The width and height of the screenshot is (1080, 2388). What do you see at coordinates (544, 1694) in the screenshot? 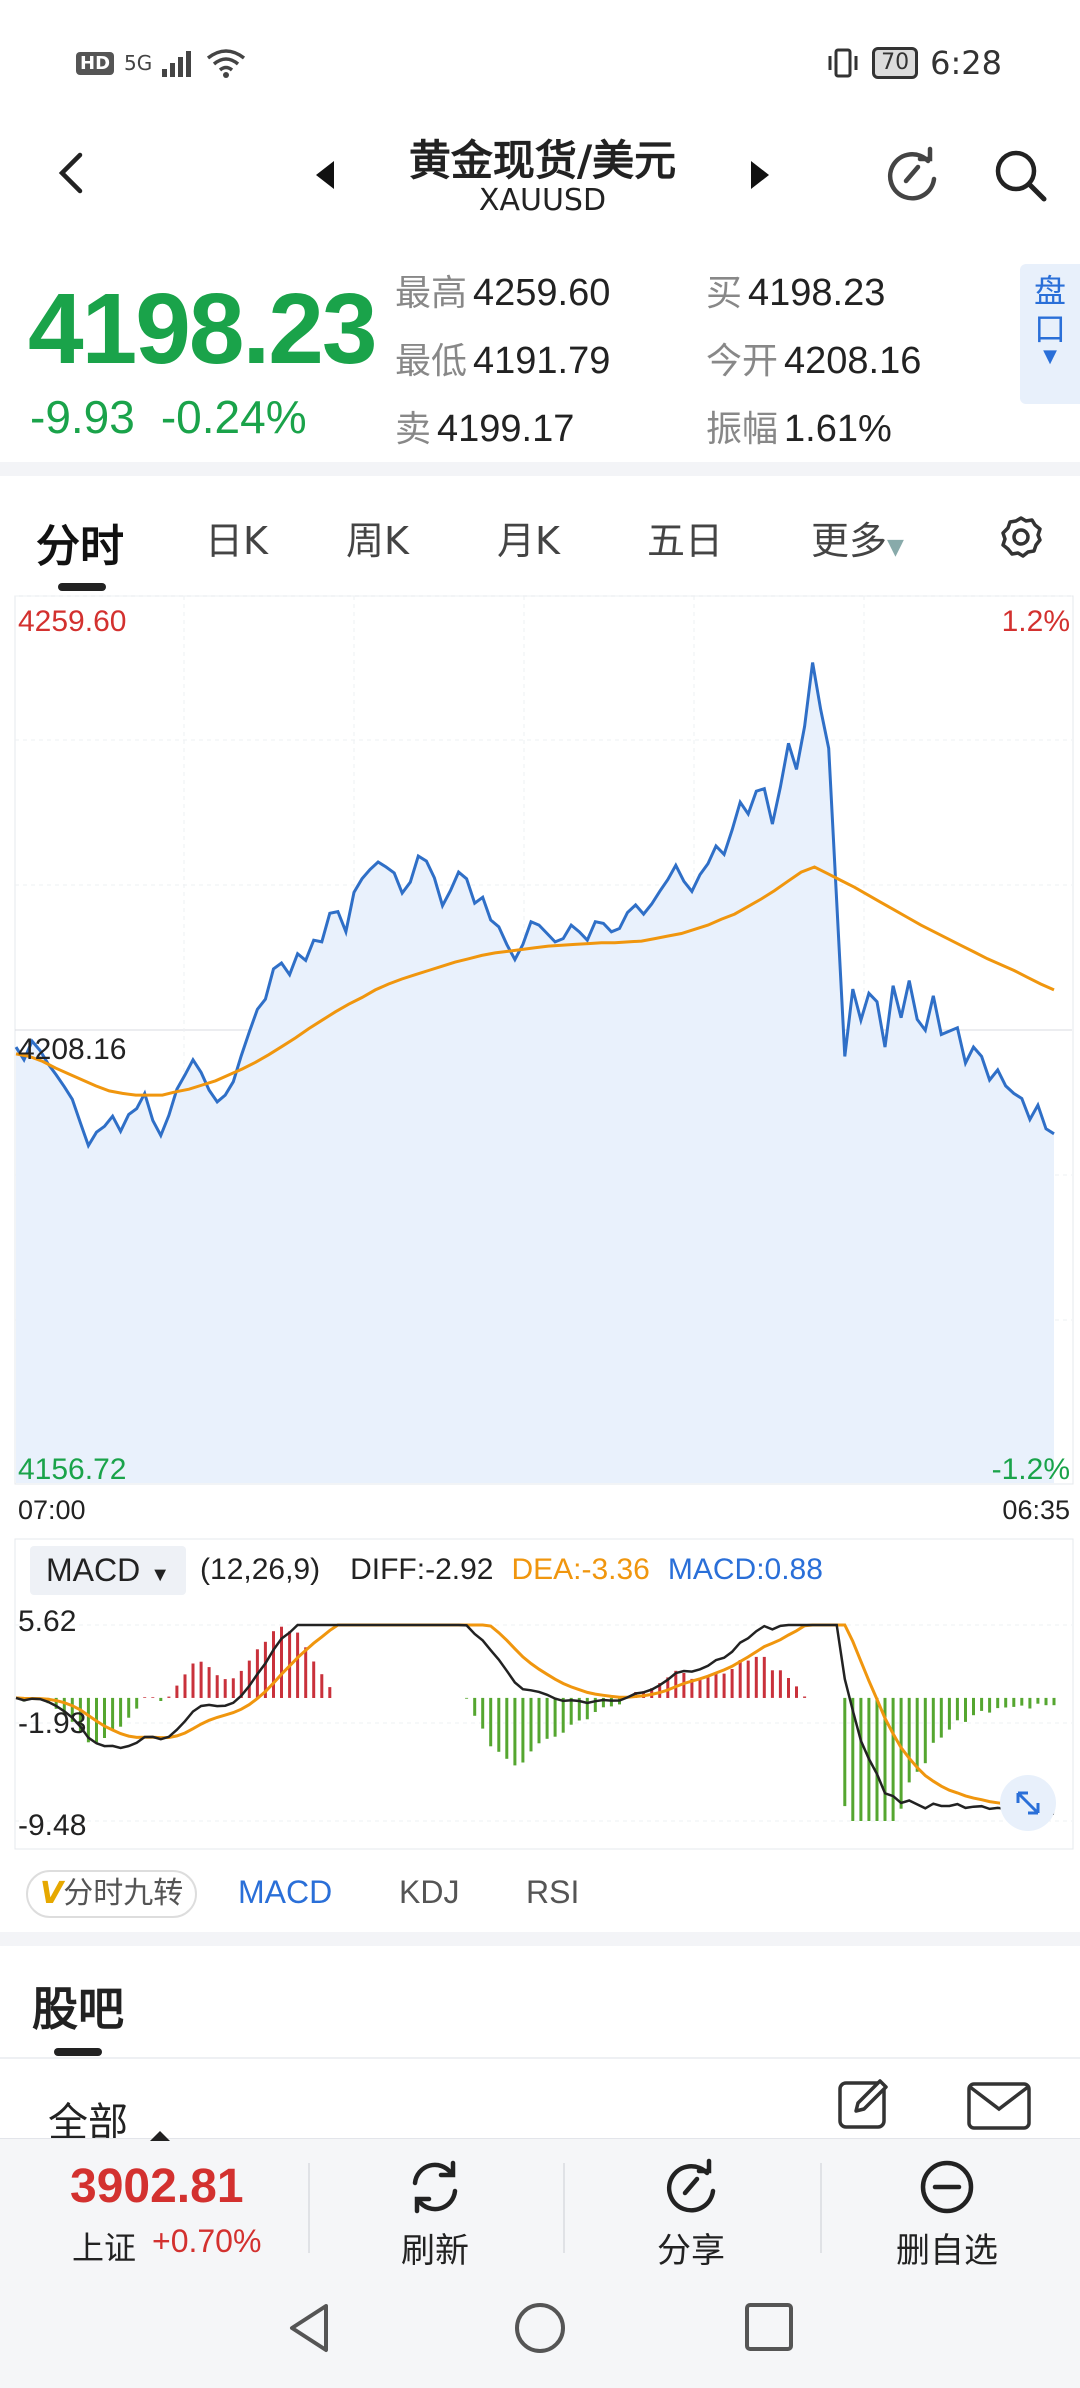
I see `macd-chart-frame` at bounding box center [544, 1694].